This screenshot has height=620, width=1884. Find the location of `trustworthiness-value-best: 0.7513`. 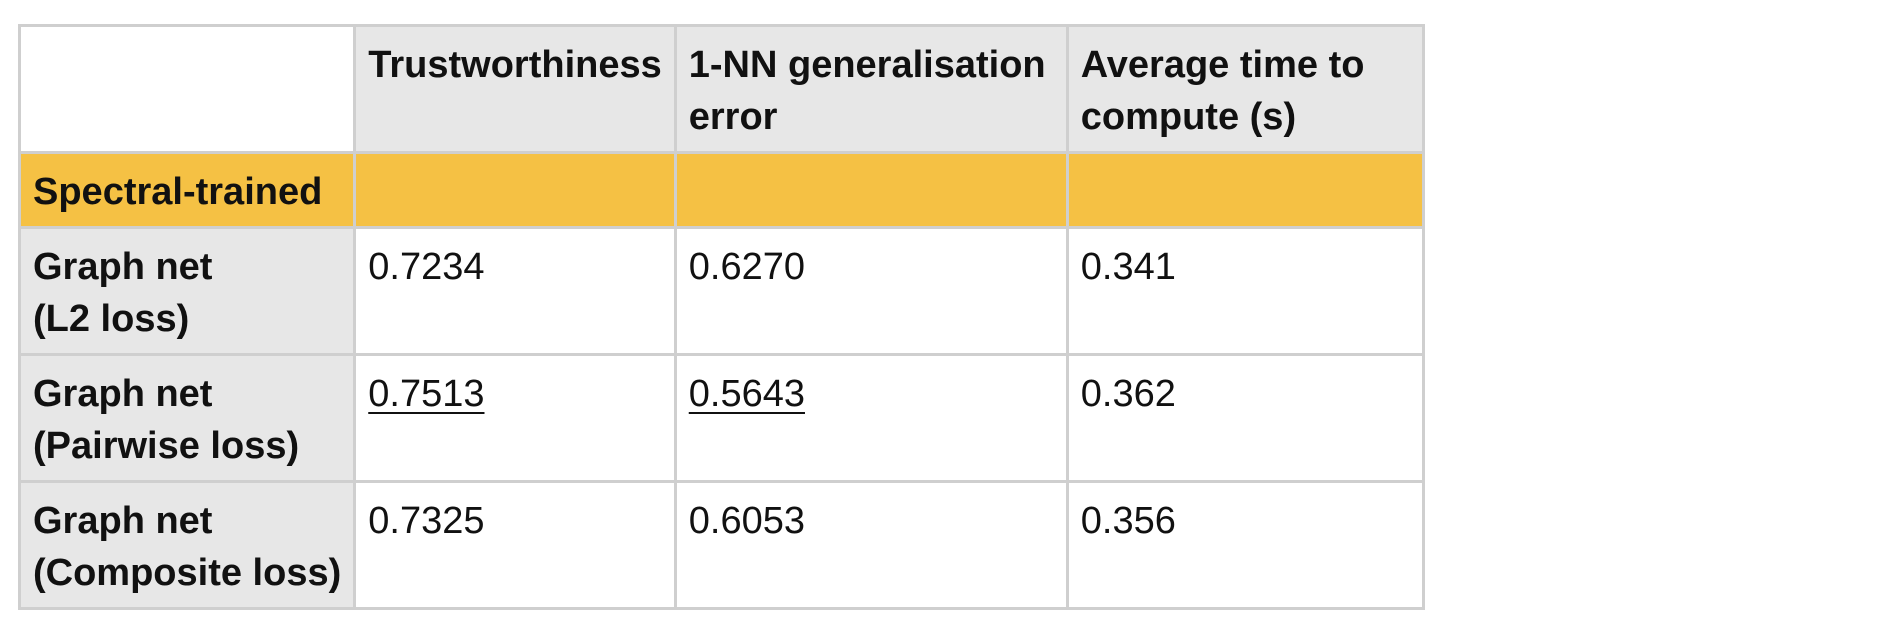

trustworthiness-value-best: 0.7513 is located at coordinates (426, 394).